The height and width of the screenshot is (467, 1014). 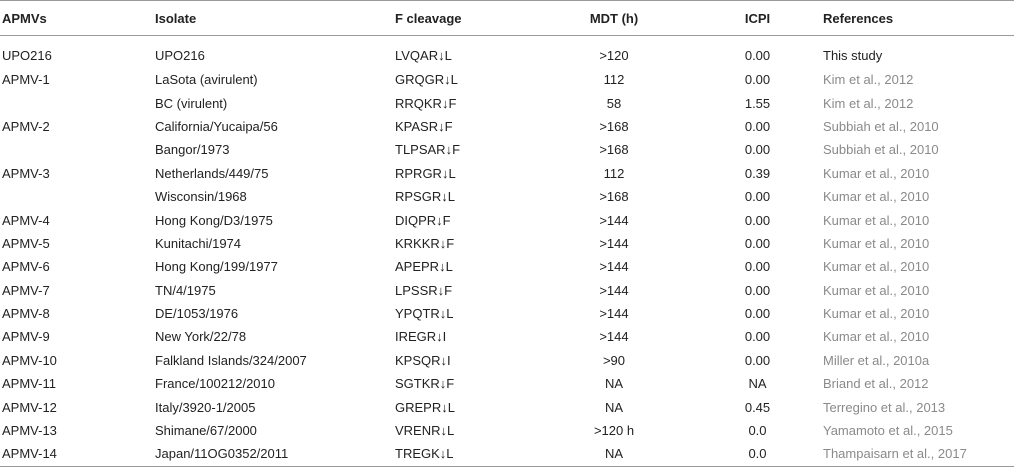 What do you see at coordinates (76, 454) in the screenshot?
I see `cell-apmv: APMV-14` at bounding box center [76, 454].